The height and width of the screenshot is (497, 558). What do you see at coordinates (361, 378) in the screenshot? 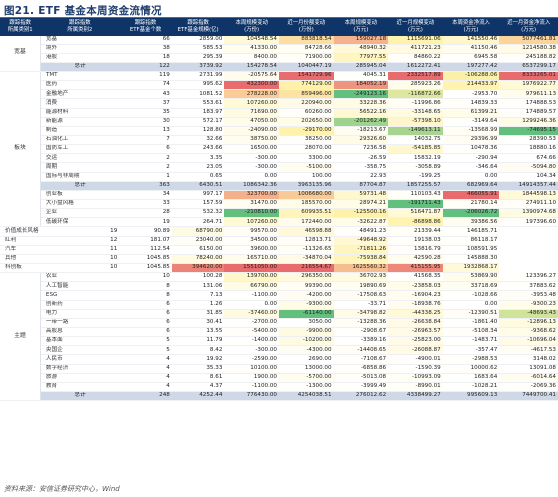
I see `flow-value-cell: -5013.08` at bounding box center [361, 378].